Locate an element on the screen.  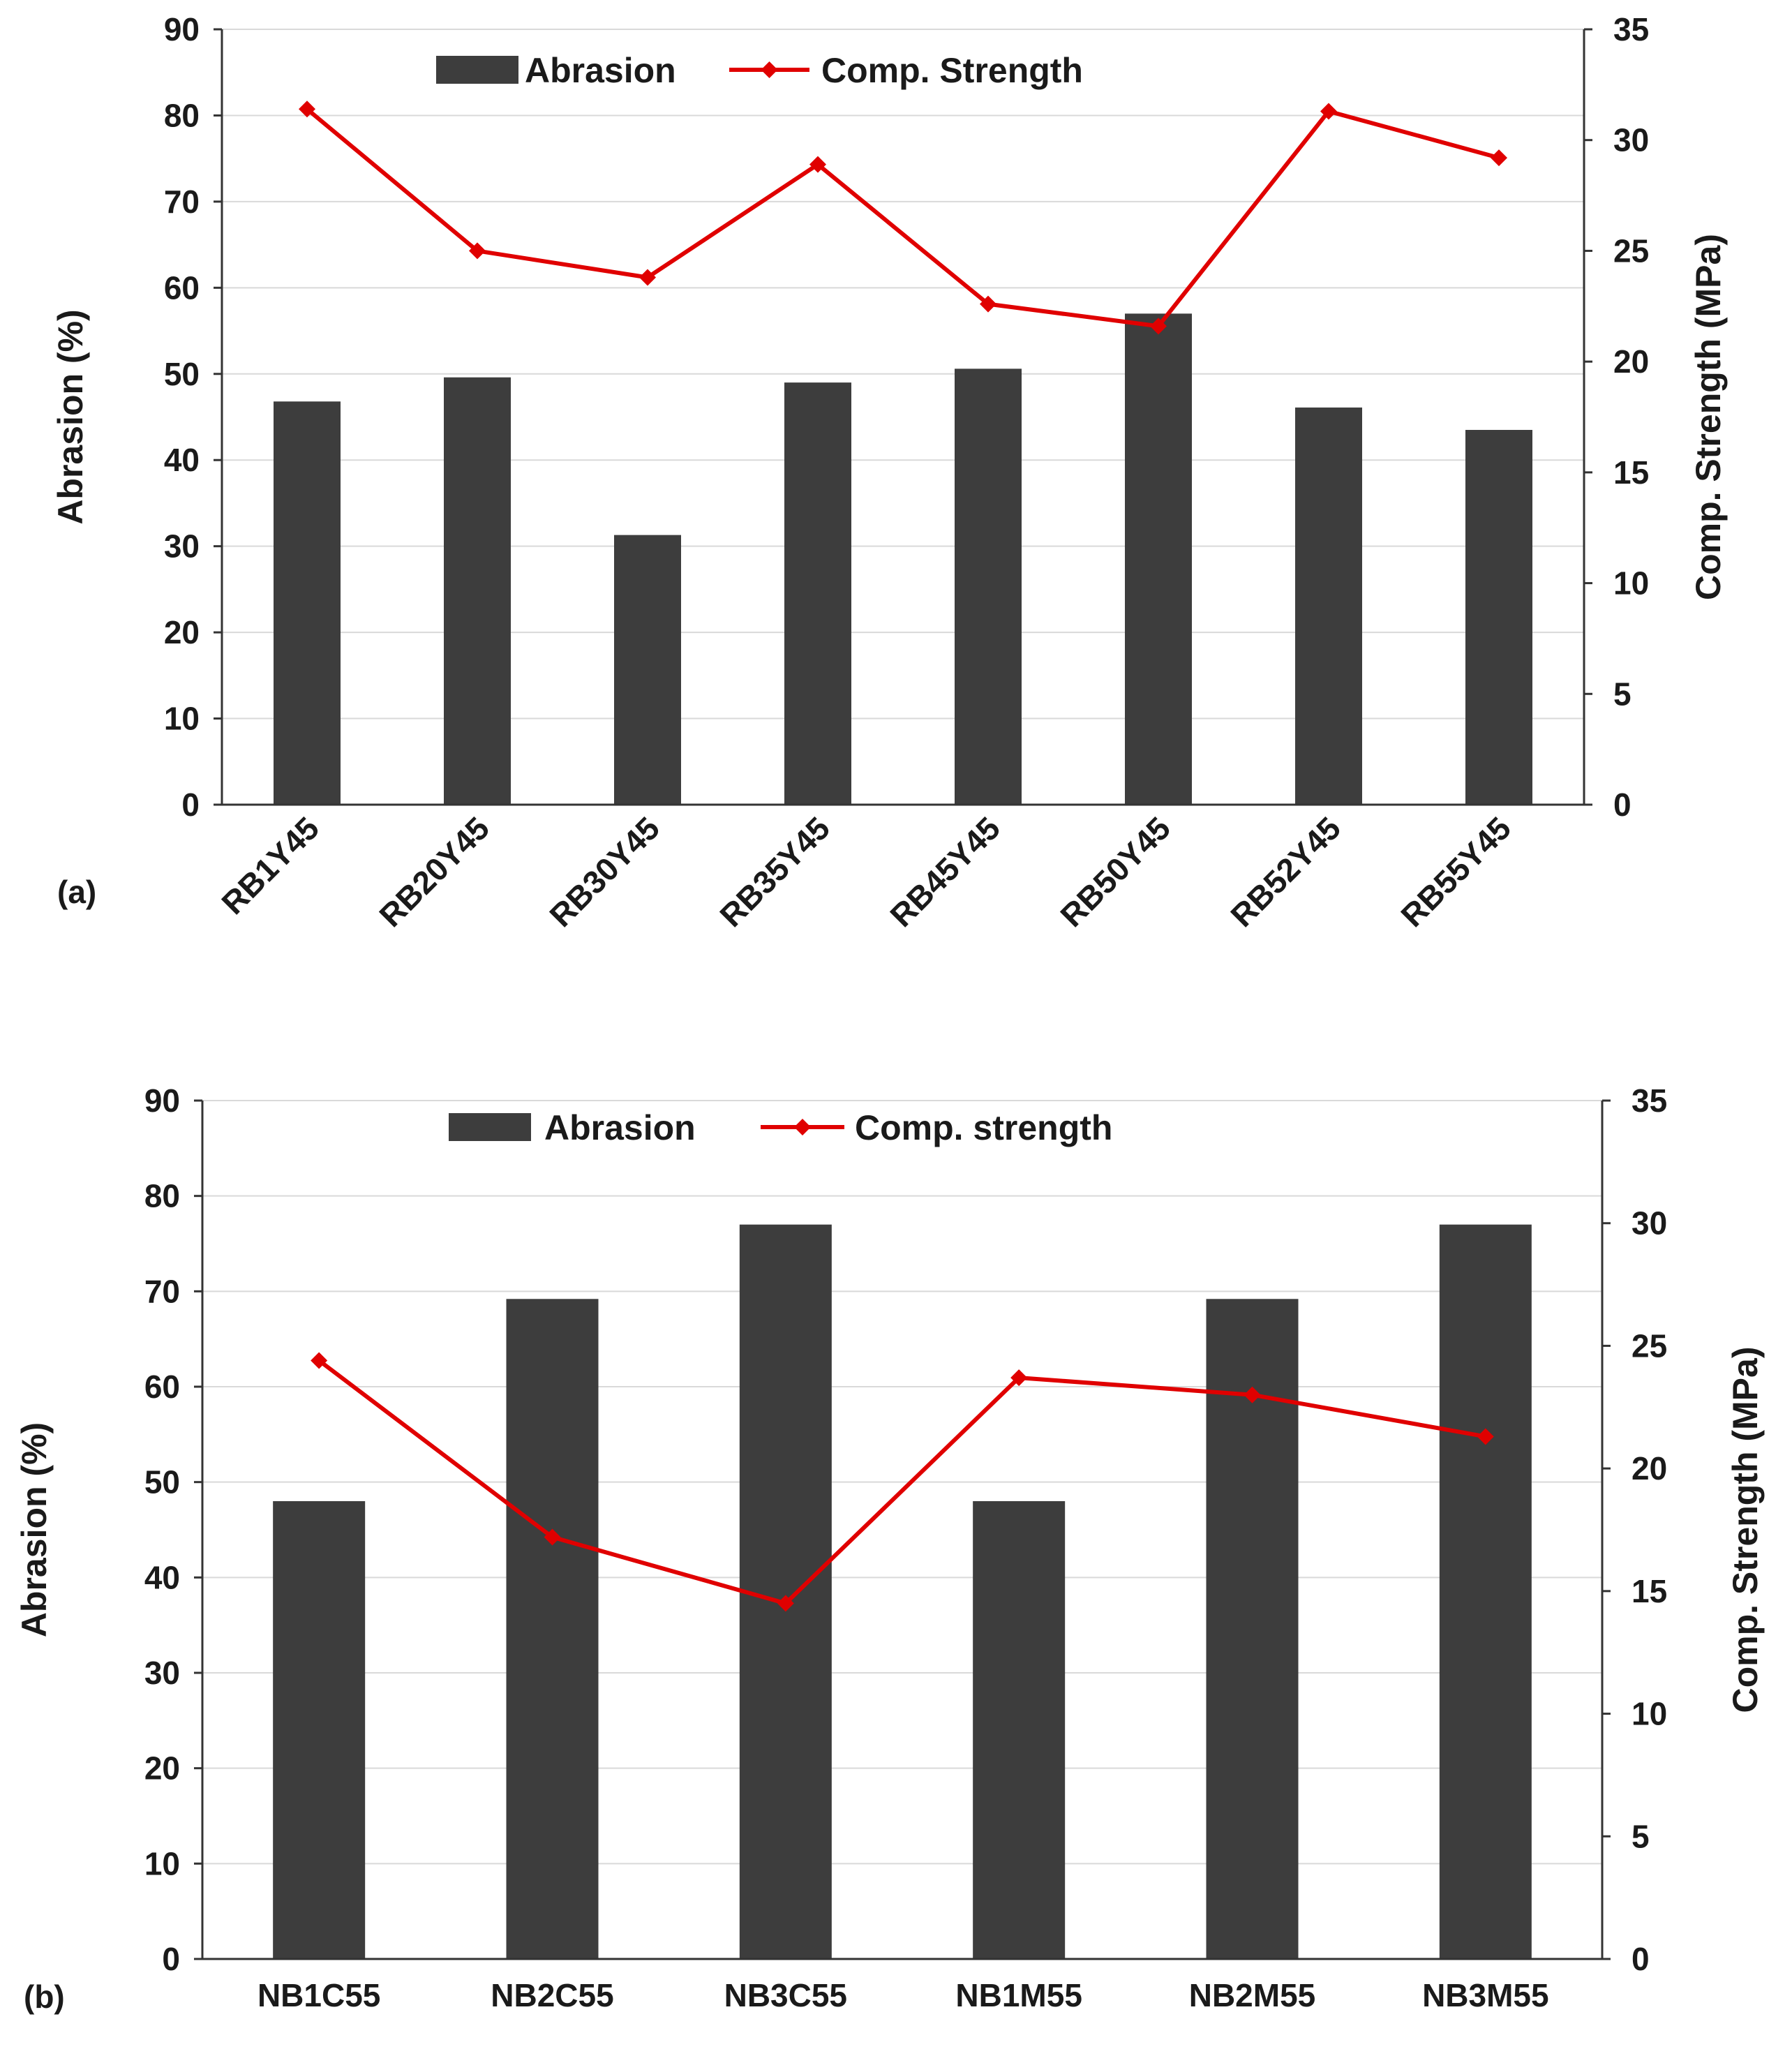
legend-label-comp-strength: Comp. strength is located at coordinates (983, 1127).